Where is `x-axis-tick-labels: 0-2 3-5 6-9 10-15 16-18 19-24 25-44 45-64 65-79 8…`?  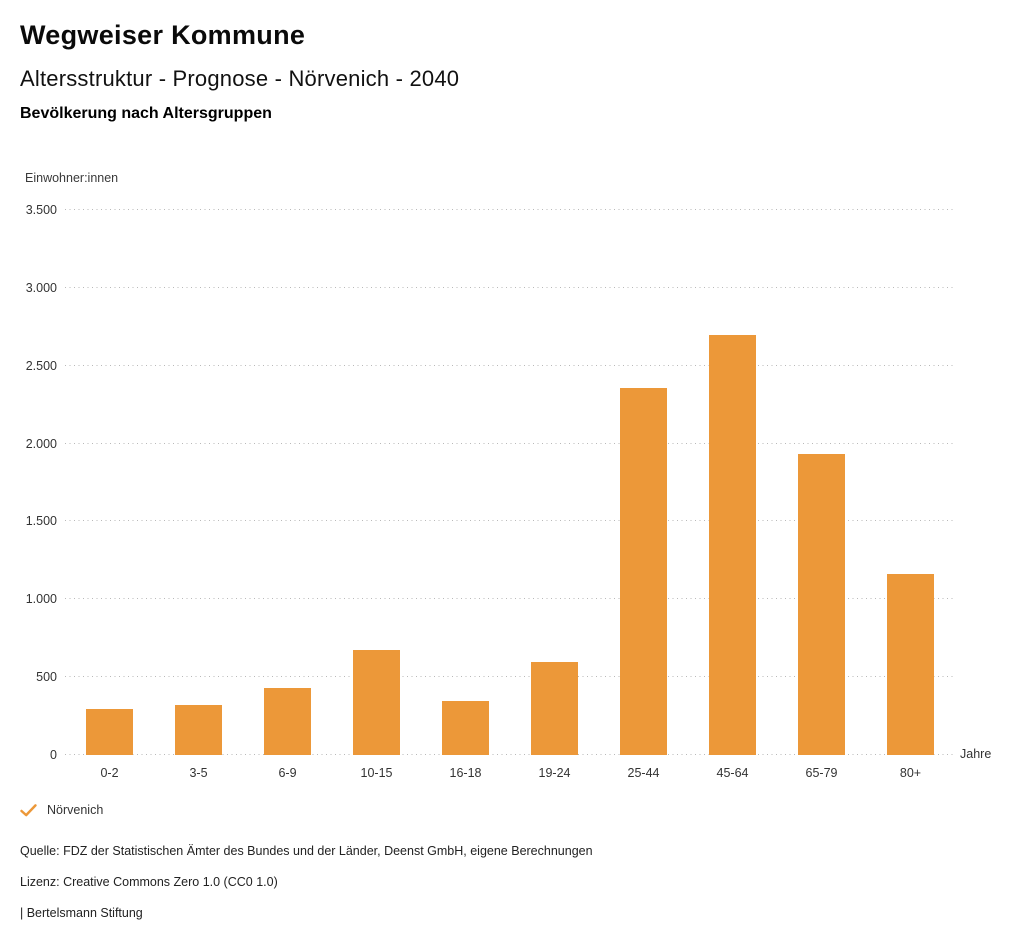 x-axis-tick-labels: 0-2 3-5 6-9 10-15 16-18 19-24 25-44 45-64 65-79 8… is located at coordinates (510, 773).